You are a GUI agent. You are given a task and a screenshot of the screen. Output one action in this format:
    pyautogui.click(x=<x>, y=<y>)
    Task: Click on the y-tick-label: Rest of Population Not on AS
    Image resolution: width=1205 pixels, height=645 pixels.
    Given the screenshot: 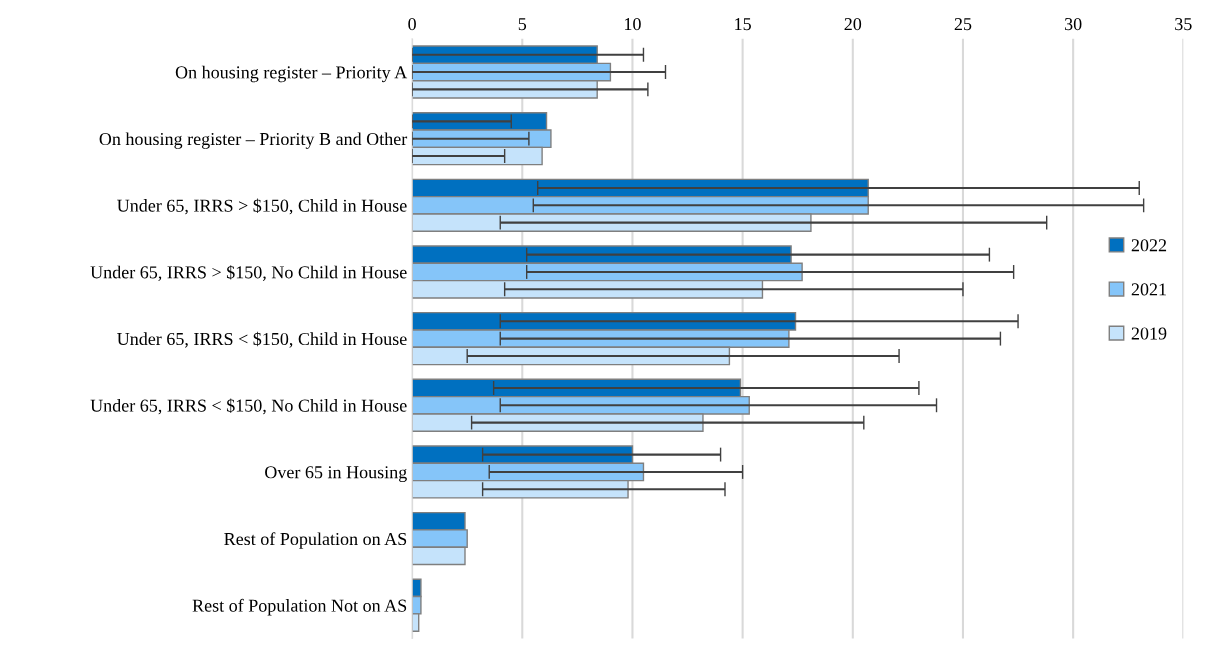 What is the action you would take?
    pyautogui.click(x=299, y=607)
    